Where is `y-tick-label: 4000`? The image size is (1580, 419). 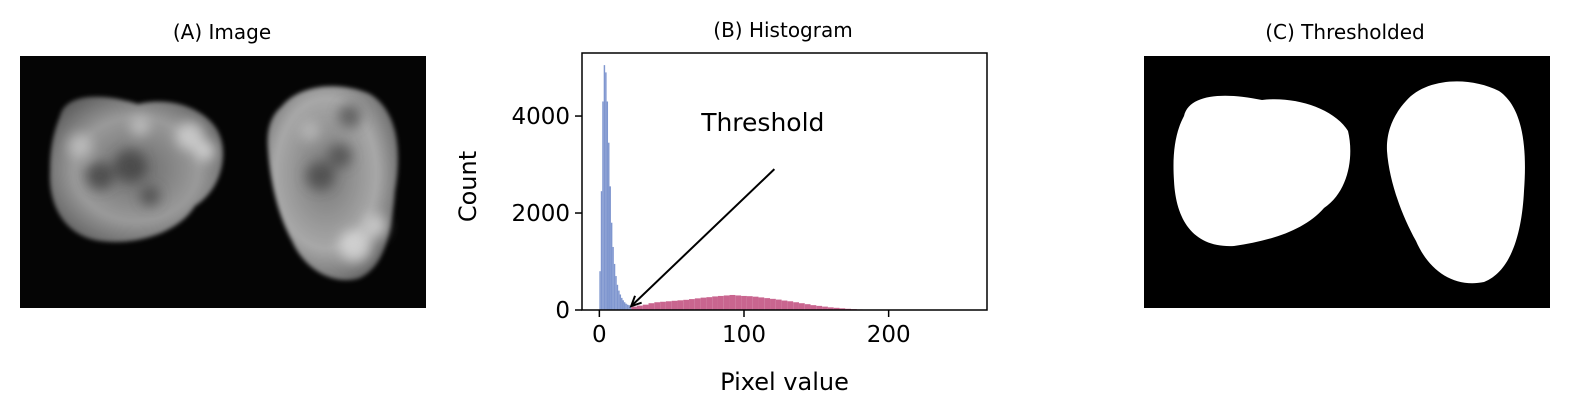 y-tick-label: 4000 is located at coordinates (540, 117).